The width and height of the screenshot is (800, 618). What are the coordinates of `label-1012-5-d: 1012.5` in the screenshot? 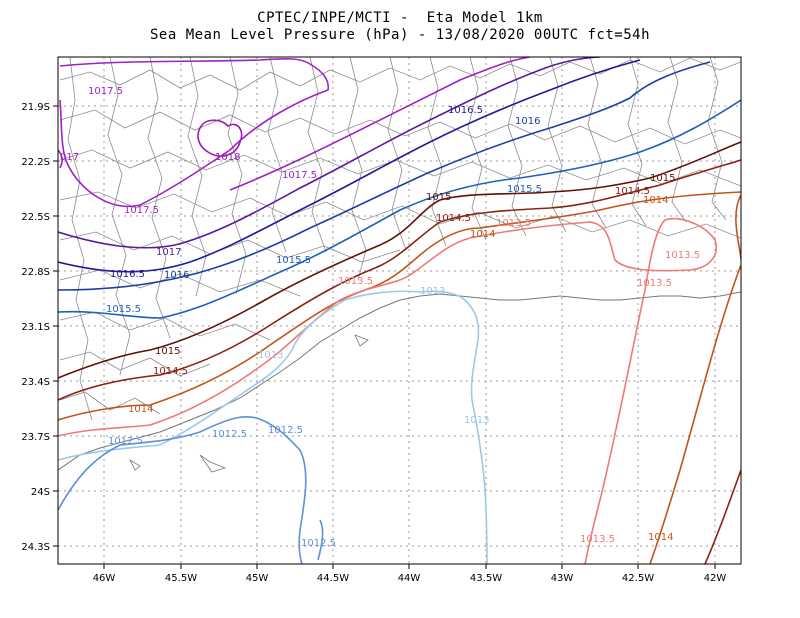 It's located at (318, 543).